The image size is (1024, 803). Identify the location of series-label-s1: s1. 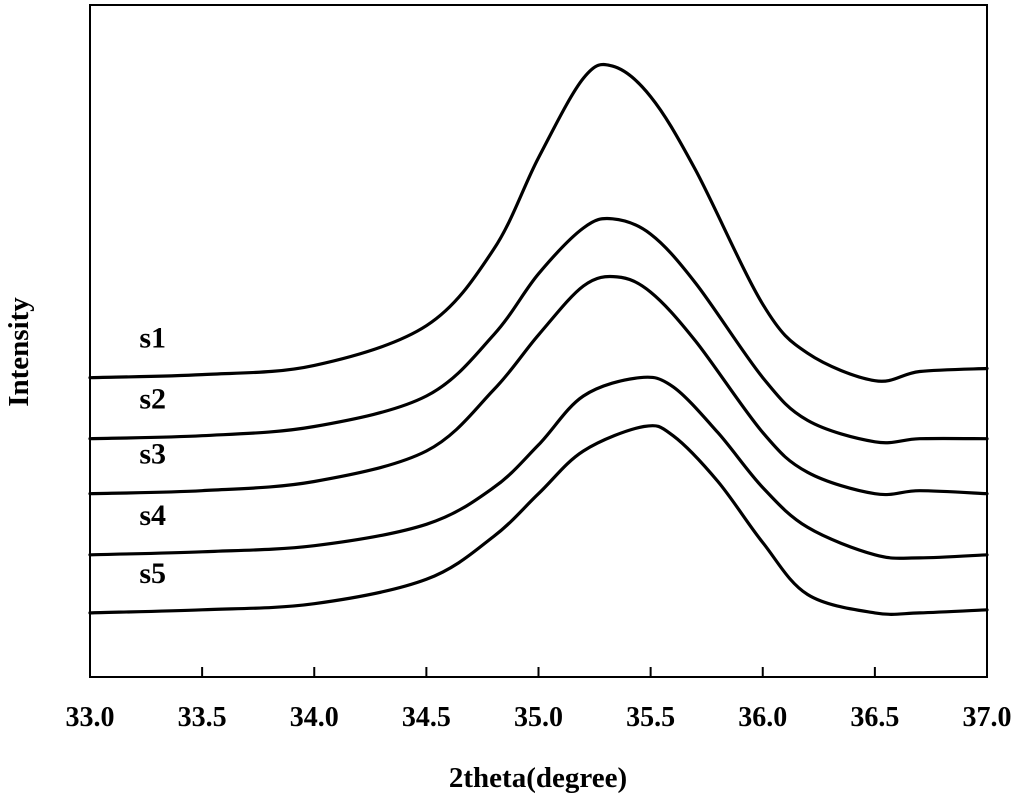
(152, 338).